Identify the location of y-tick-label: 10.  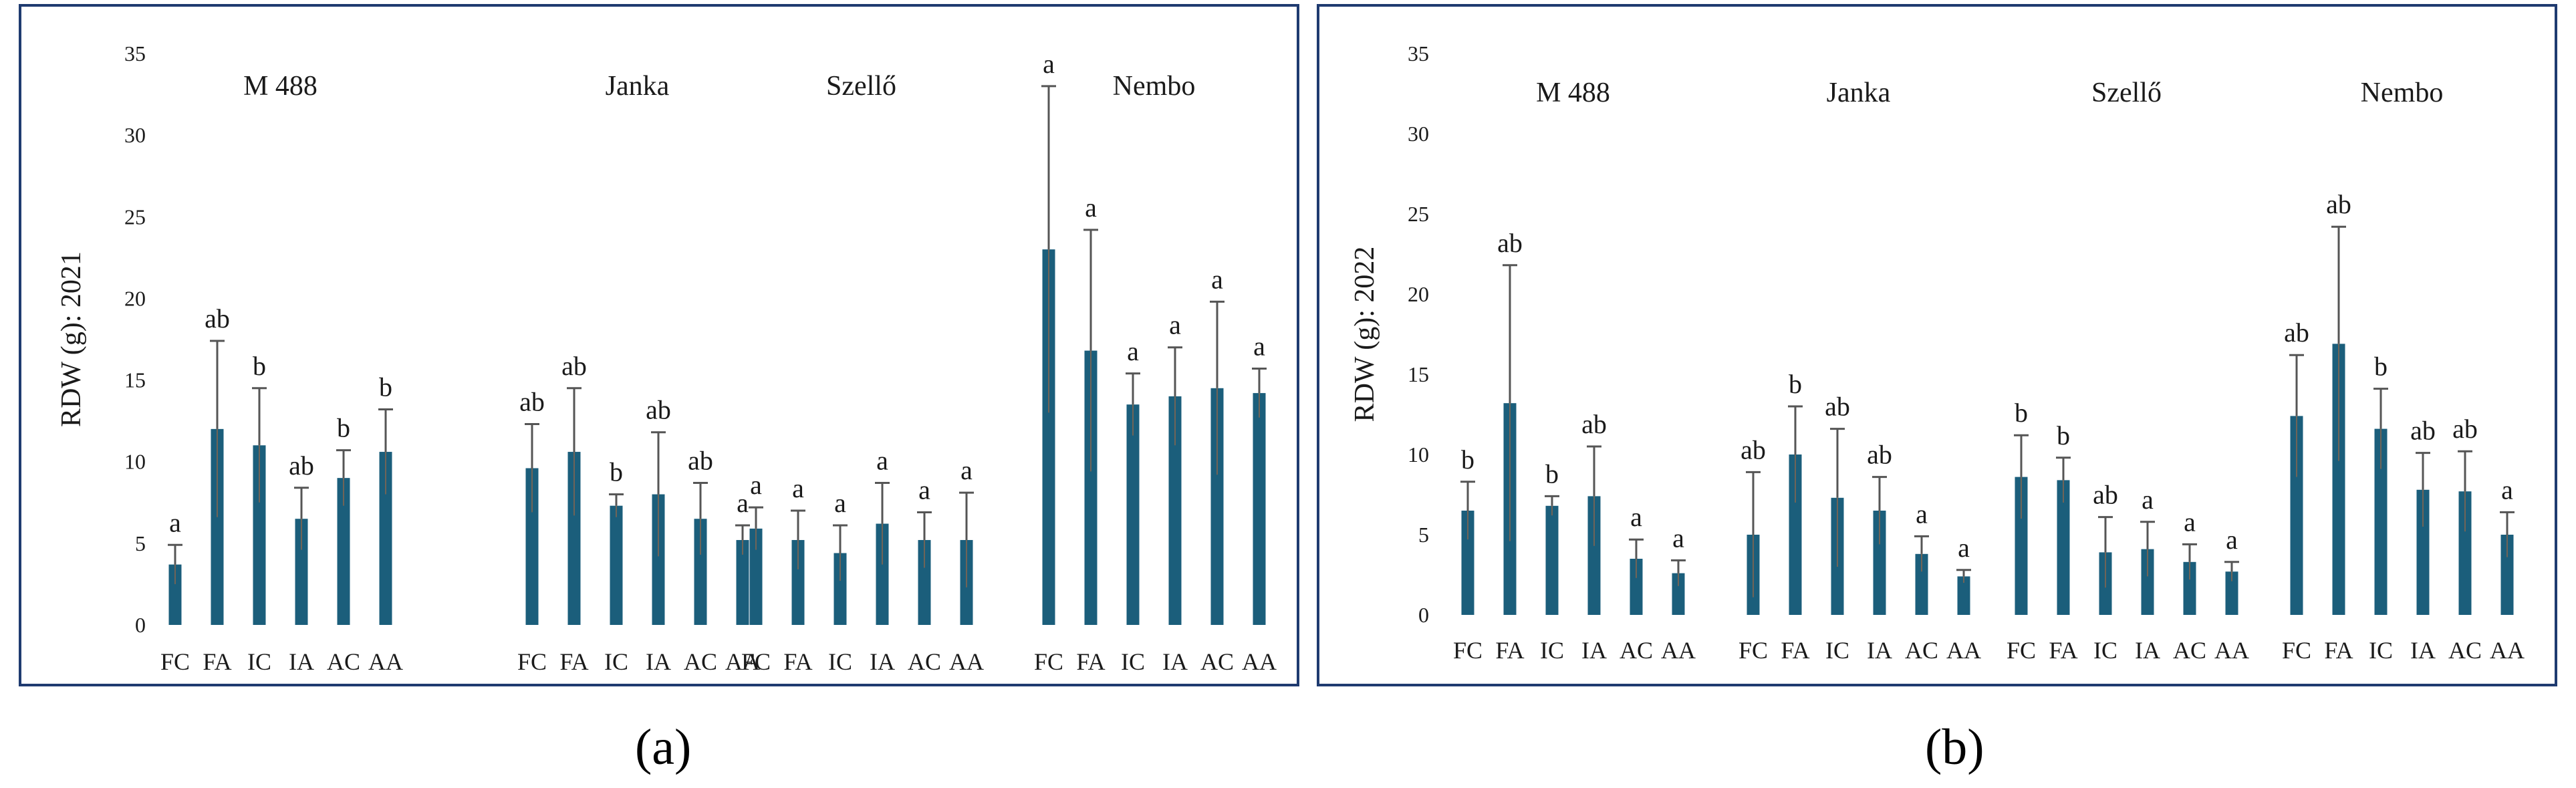
(1419, 454).